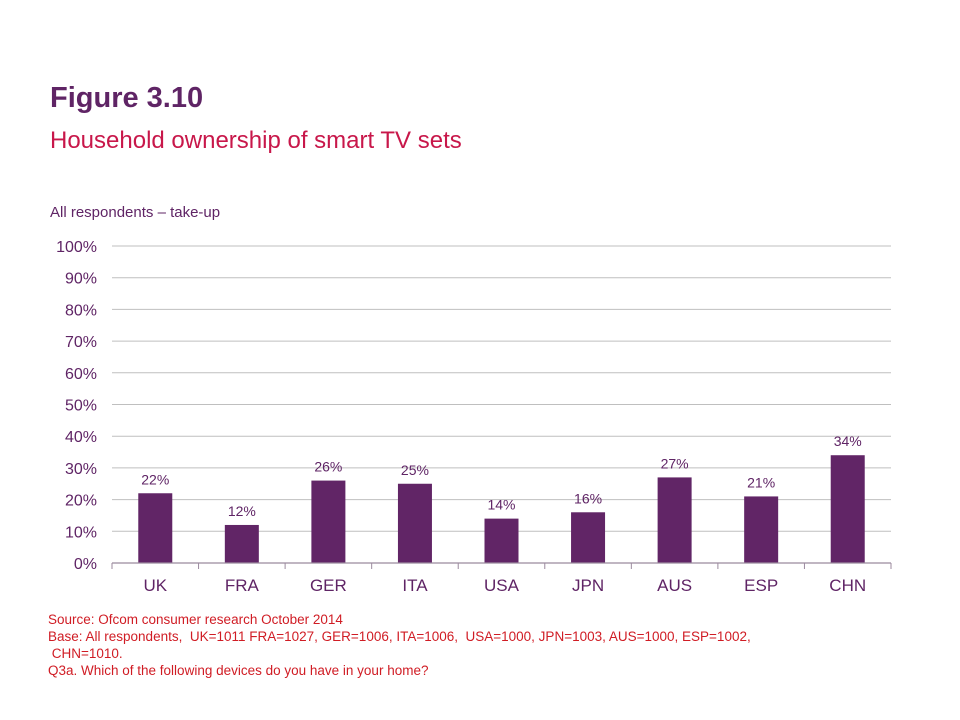  What do you see at coordinates (81, 437) in the screenshot?
I see `y-tick-label: 40%` at bounding box center [81, 437].